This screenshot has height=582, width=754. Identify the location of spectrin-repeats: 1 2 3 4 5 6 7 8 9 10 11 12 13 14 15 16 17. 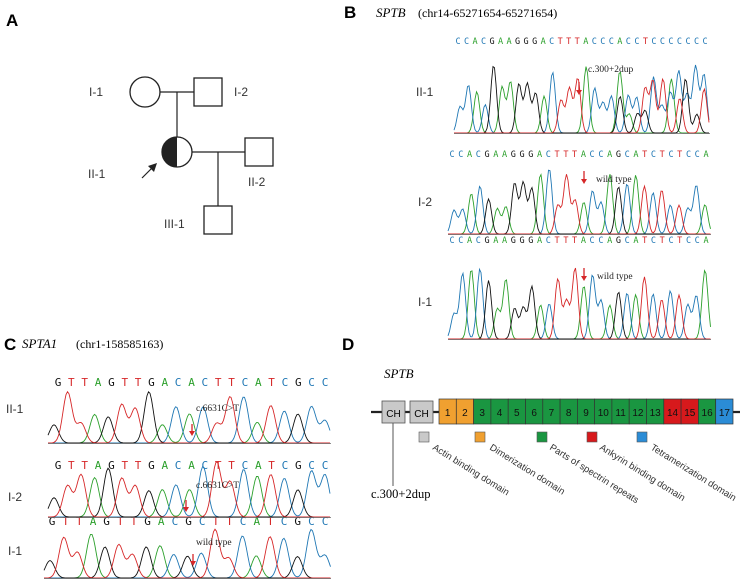
(586, 411).